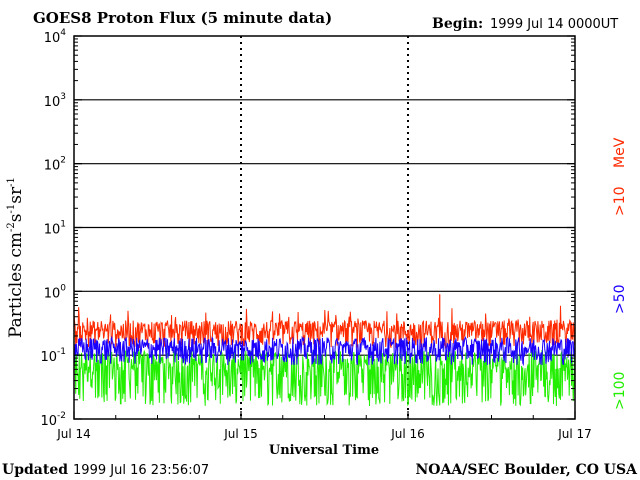 The width and height of the screenshot is (640, 480). I want to click on x-tick-label: Jul 16, so click(407, 434).